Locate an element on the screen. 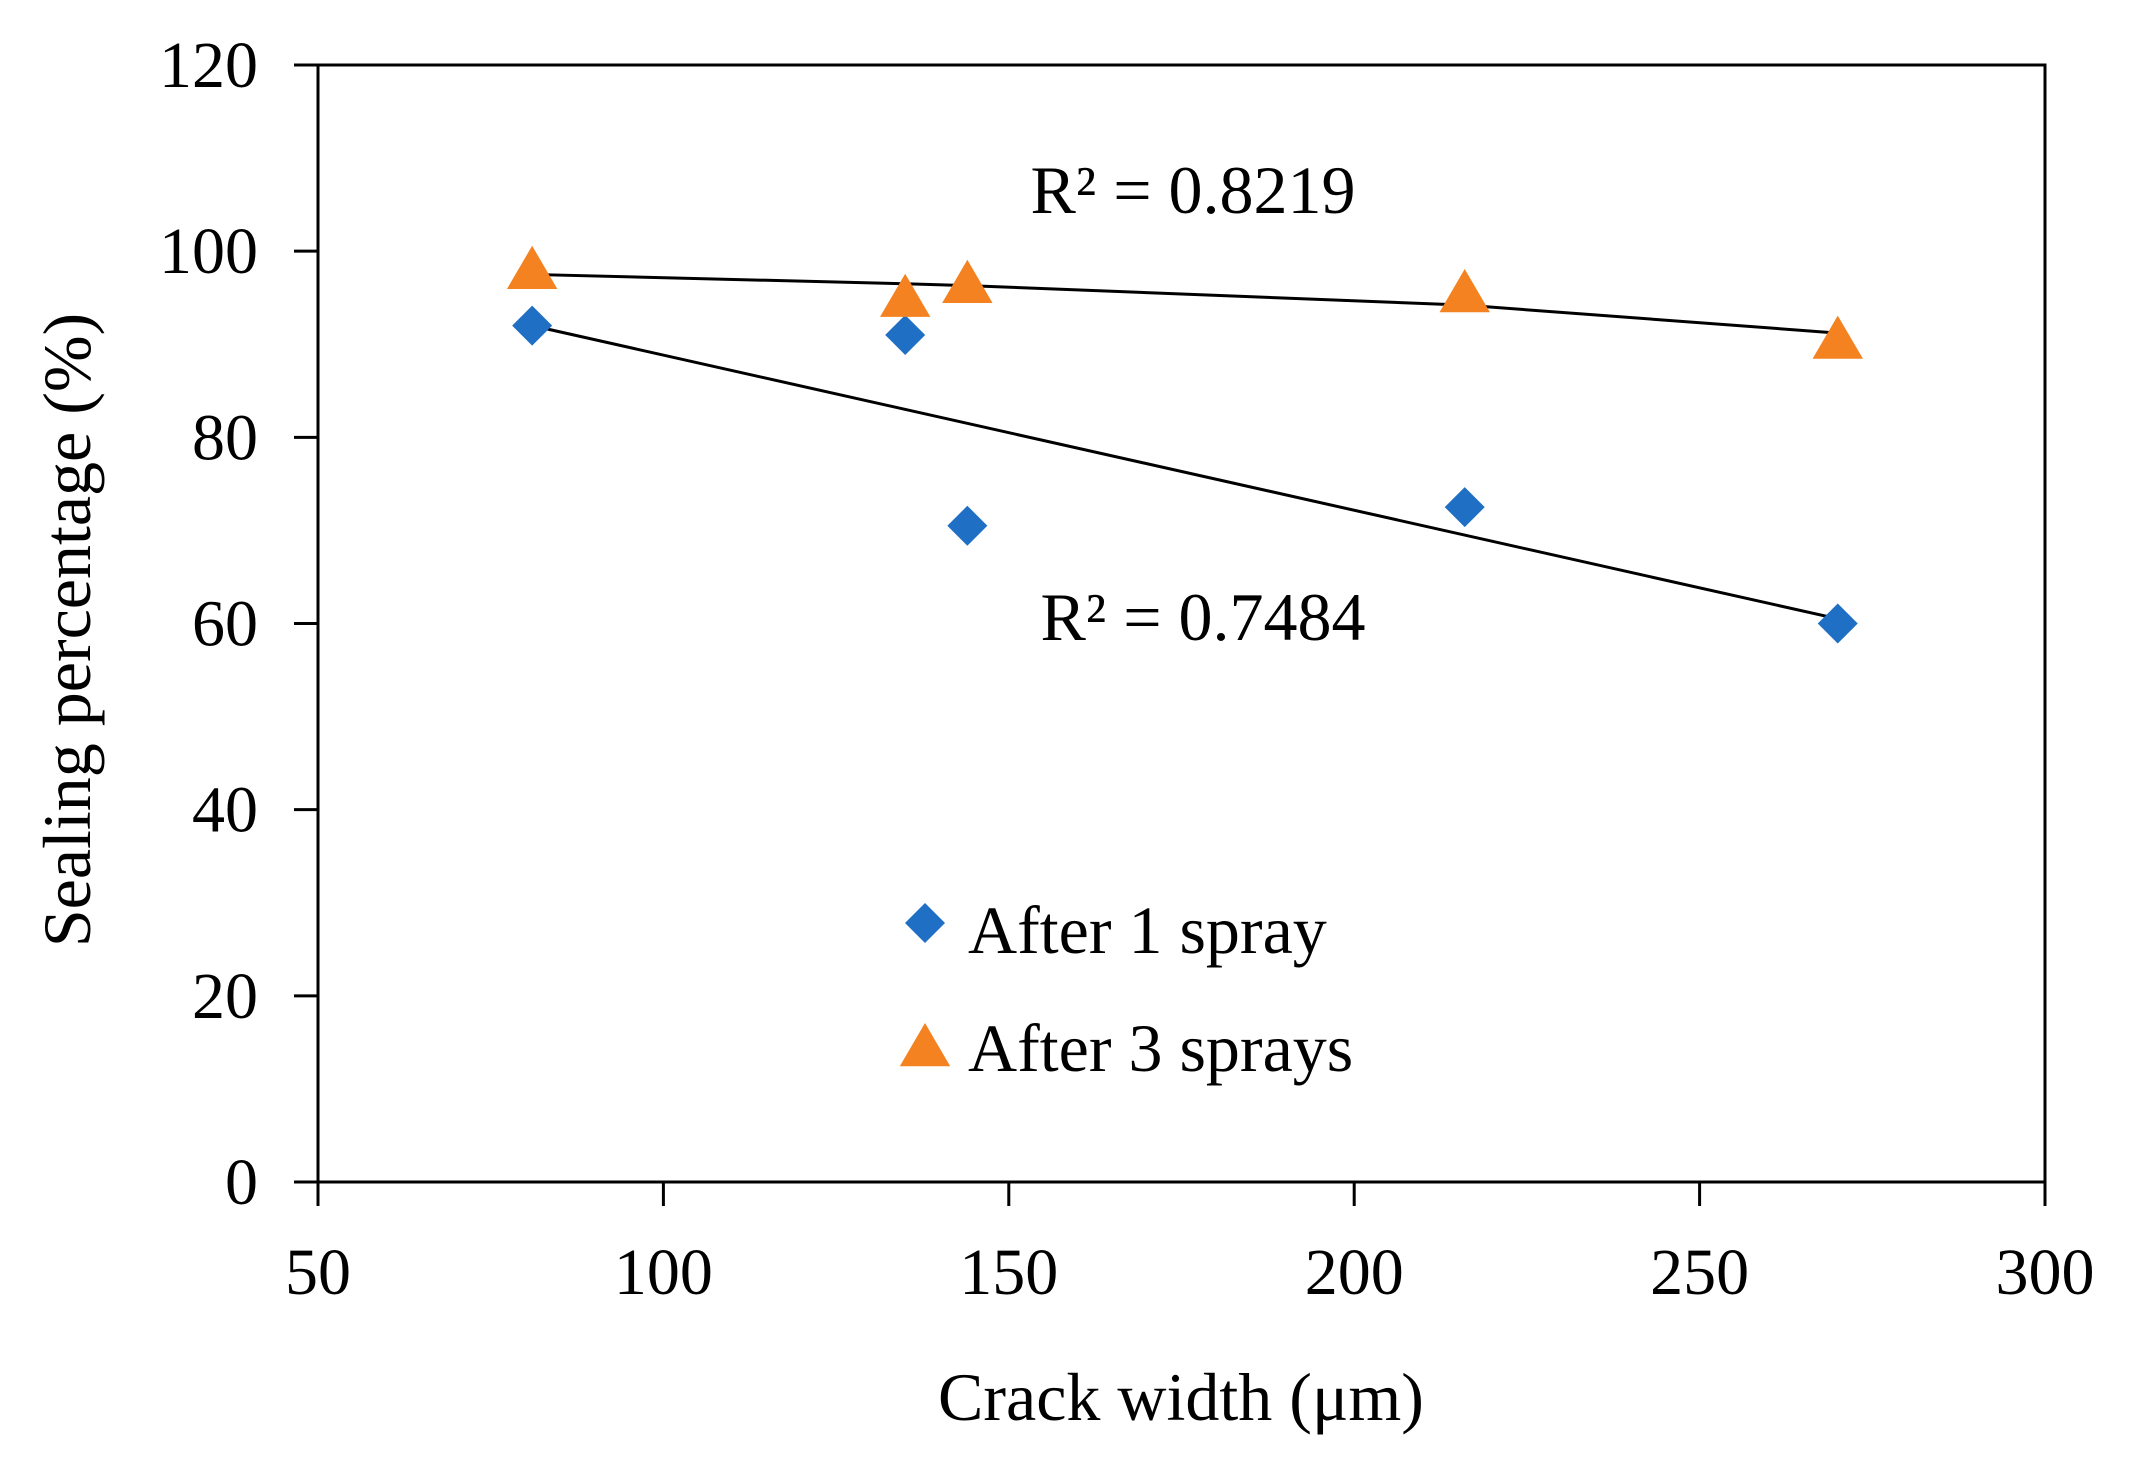  y-axis-title: Sealing percentage (%) is located at coordinates (67, 630).